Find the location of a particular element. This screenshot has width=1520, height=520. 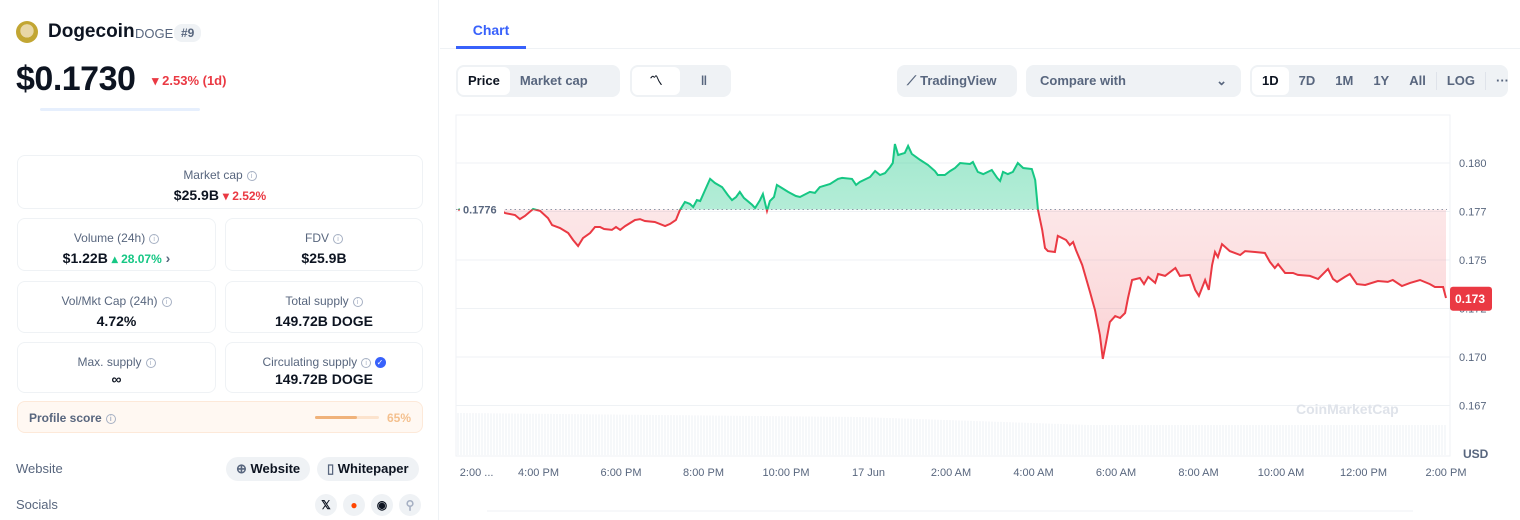

y-tick-label: 0.170 is located at coordinates (1473, 358).